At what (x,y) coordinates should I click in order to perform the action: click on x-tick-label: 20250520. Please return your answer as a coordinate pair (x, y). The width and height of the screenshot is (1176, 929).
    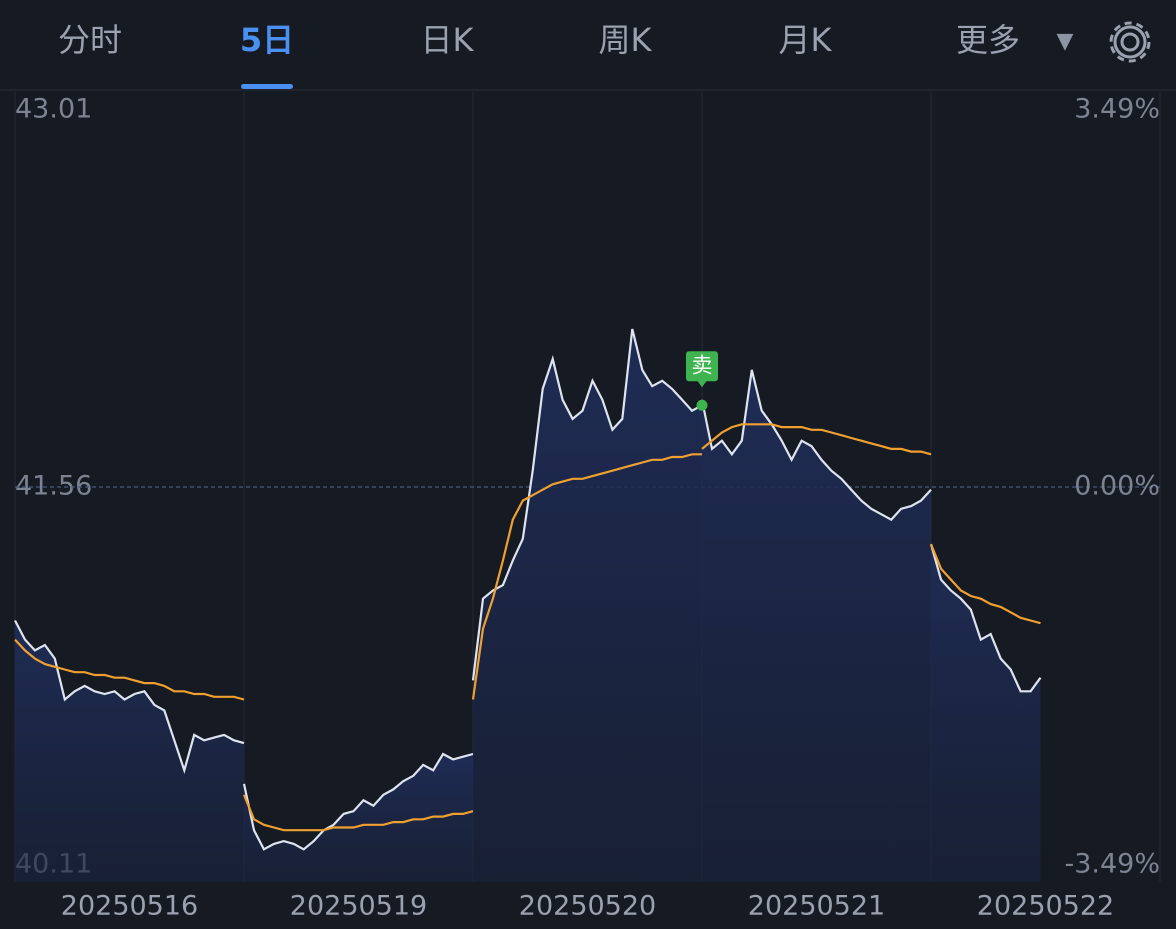
    Looking at the image, I should click on (587, 906).